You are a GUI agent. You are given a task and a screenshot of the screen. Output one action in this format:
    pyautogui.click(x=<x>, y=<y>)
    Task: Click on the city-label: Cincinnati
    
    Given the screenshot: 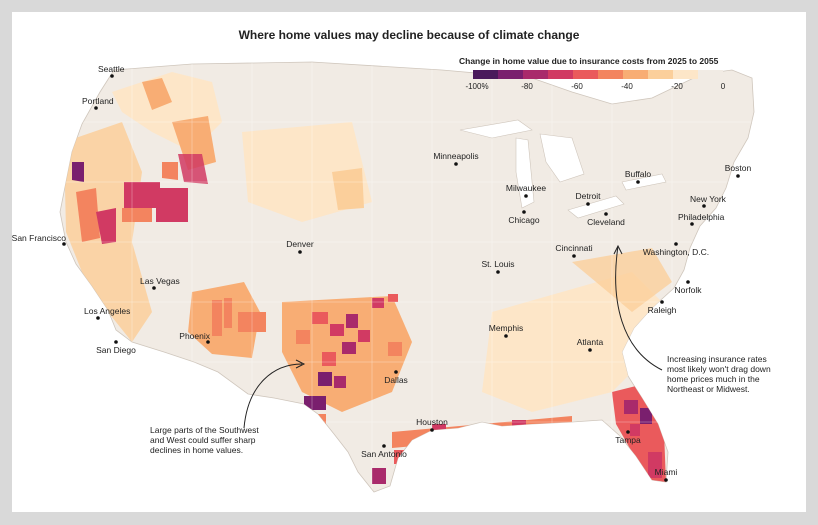 What is the action you would take?
    pyautogui.click(x=573, y=248)
    